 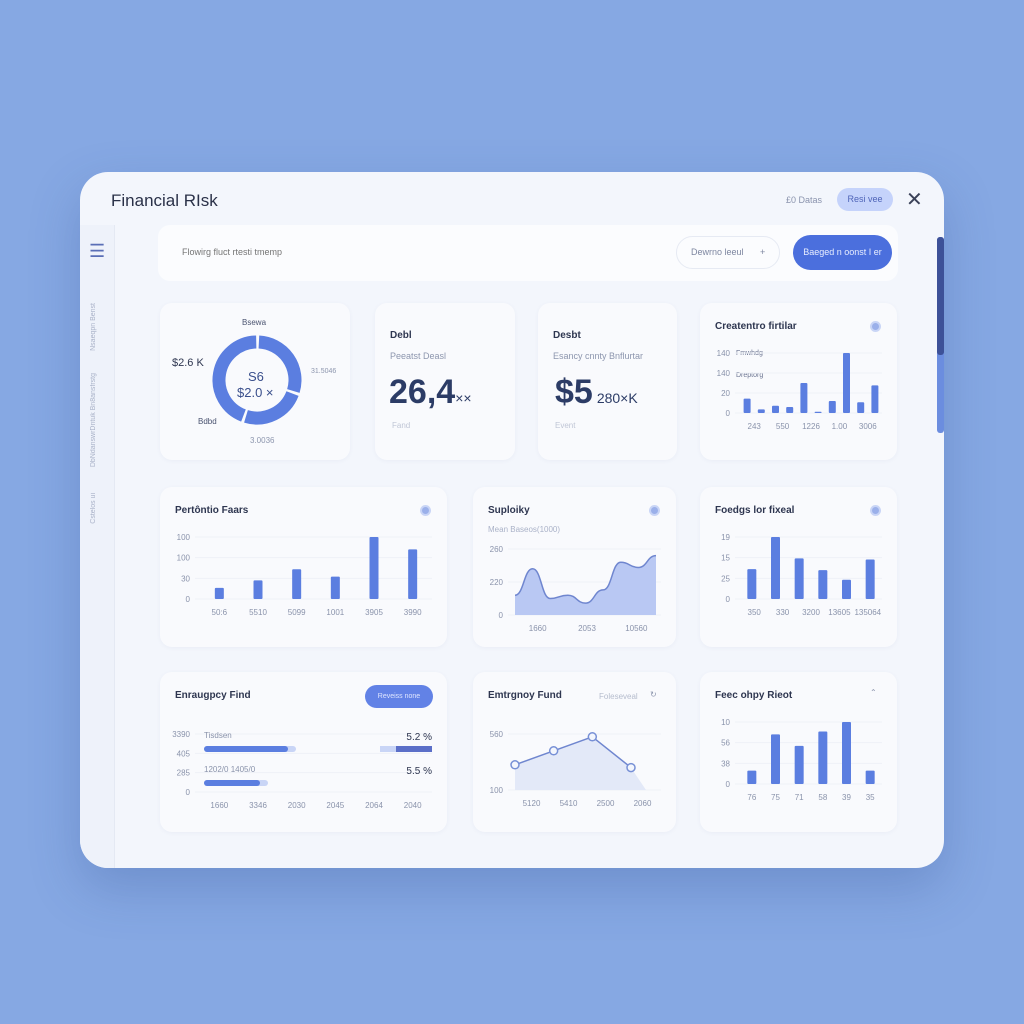 What do you see at coordinates (93, 508) in the screenshot?
I see `sidebar-item: Cstelos ui` at bounding box center [93, 508].